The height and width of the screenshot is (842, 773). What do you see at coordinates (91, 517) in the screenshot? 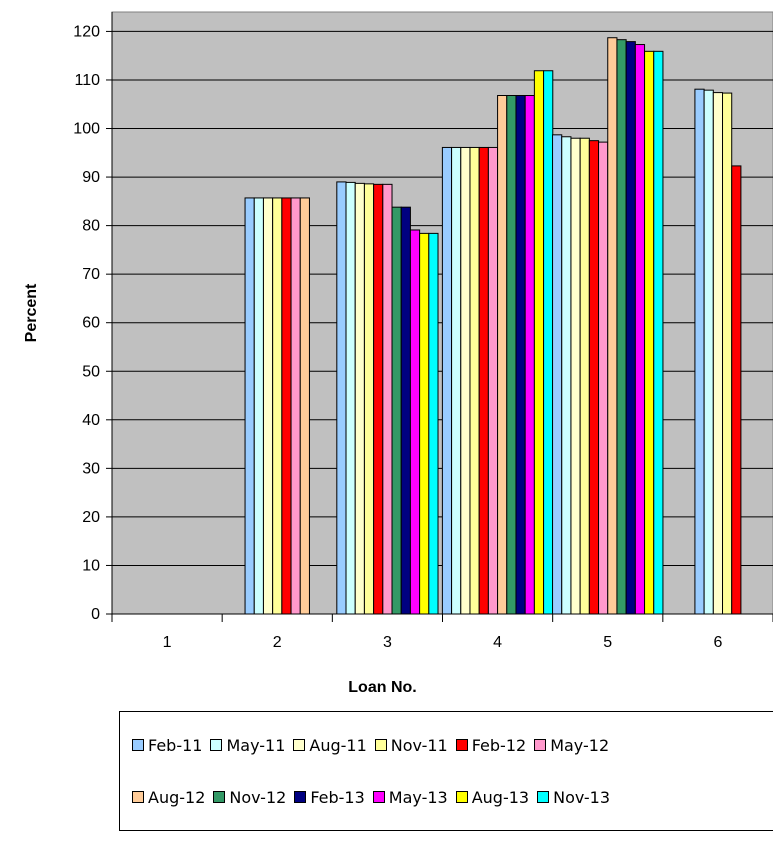
I see `y-tick-label: 20` at bounding box center [91, 517].